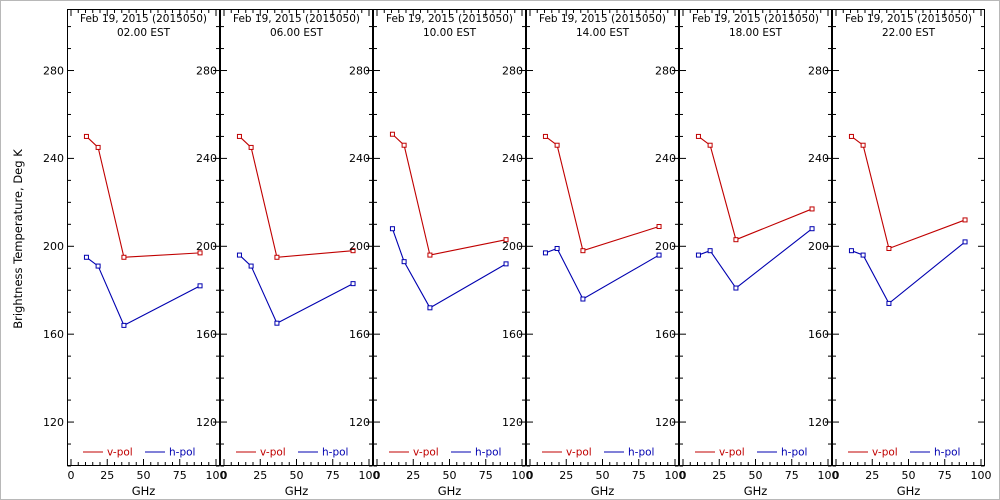  I want to click on panel-time: 06.00 EST, so click(297, 33).